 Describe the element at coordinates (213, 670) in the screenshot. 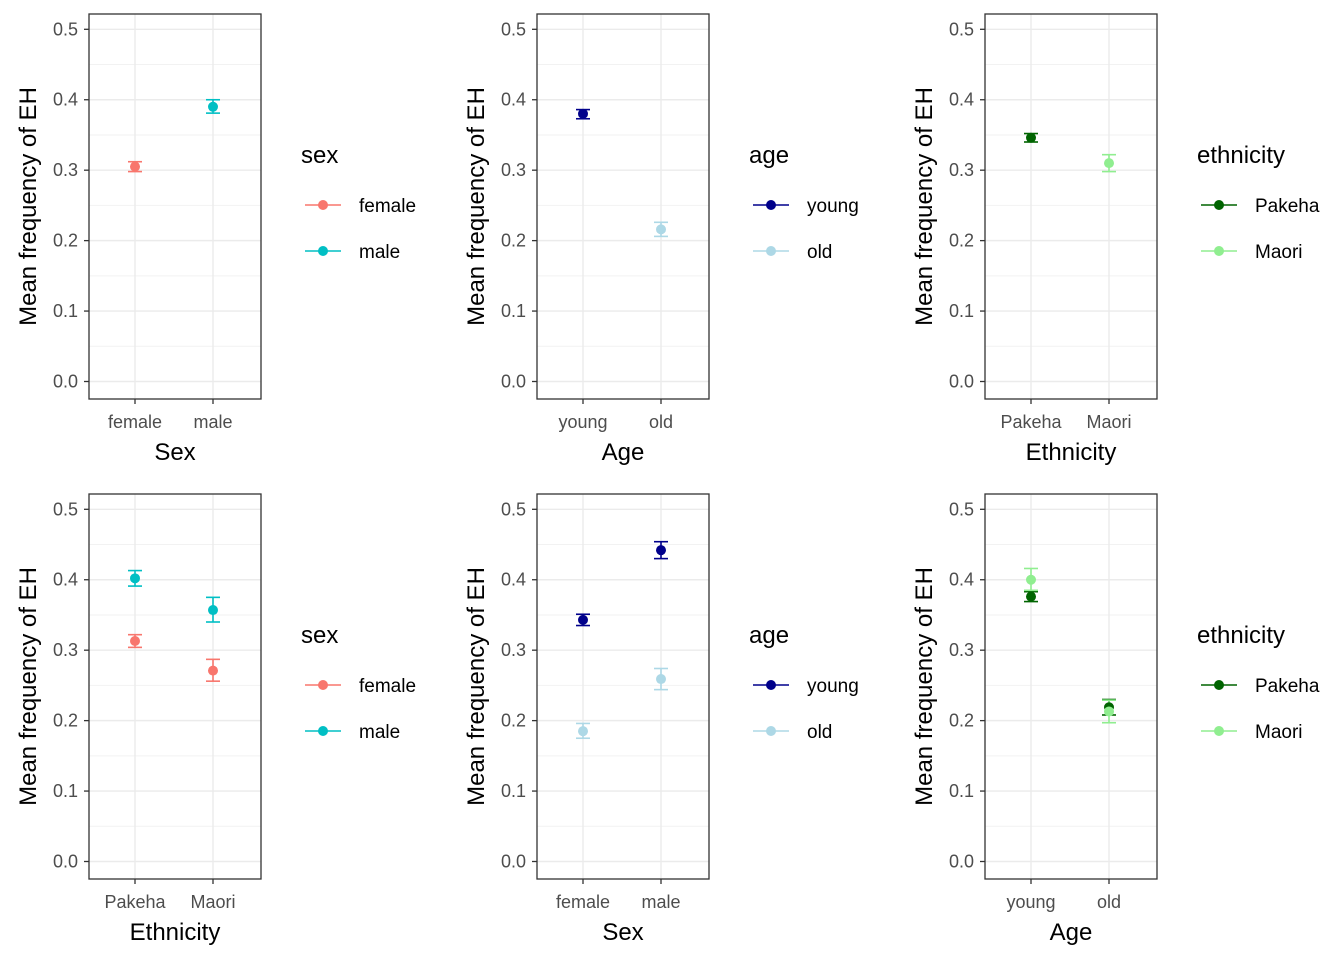

I see `point-female-Maori` at that location.